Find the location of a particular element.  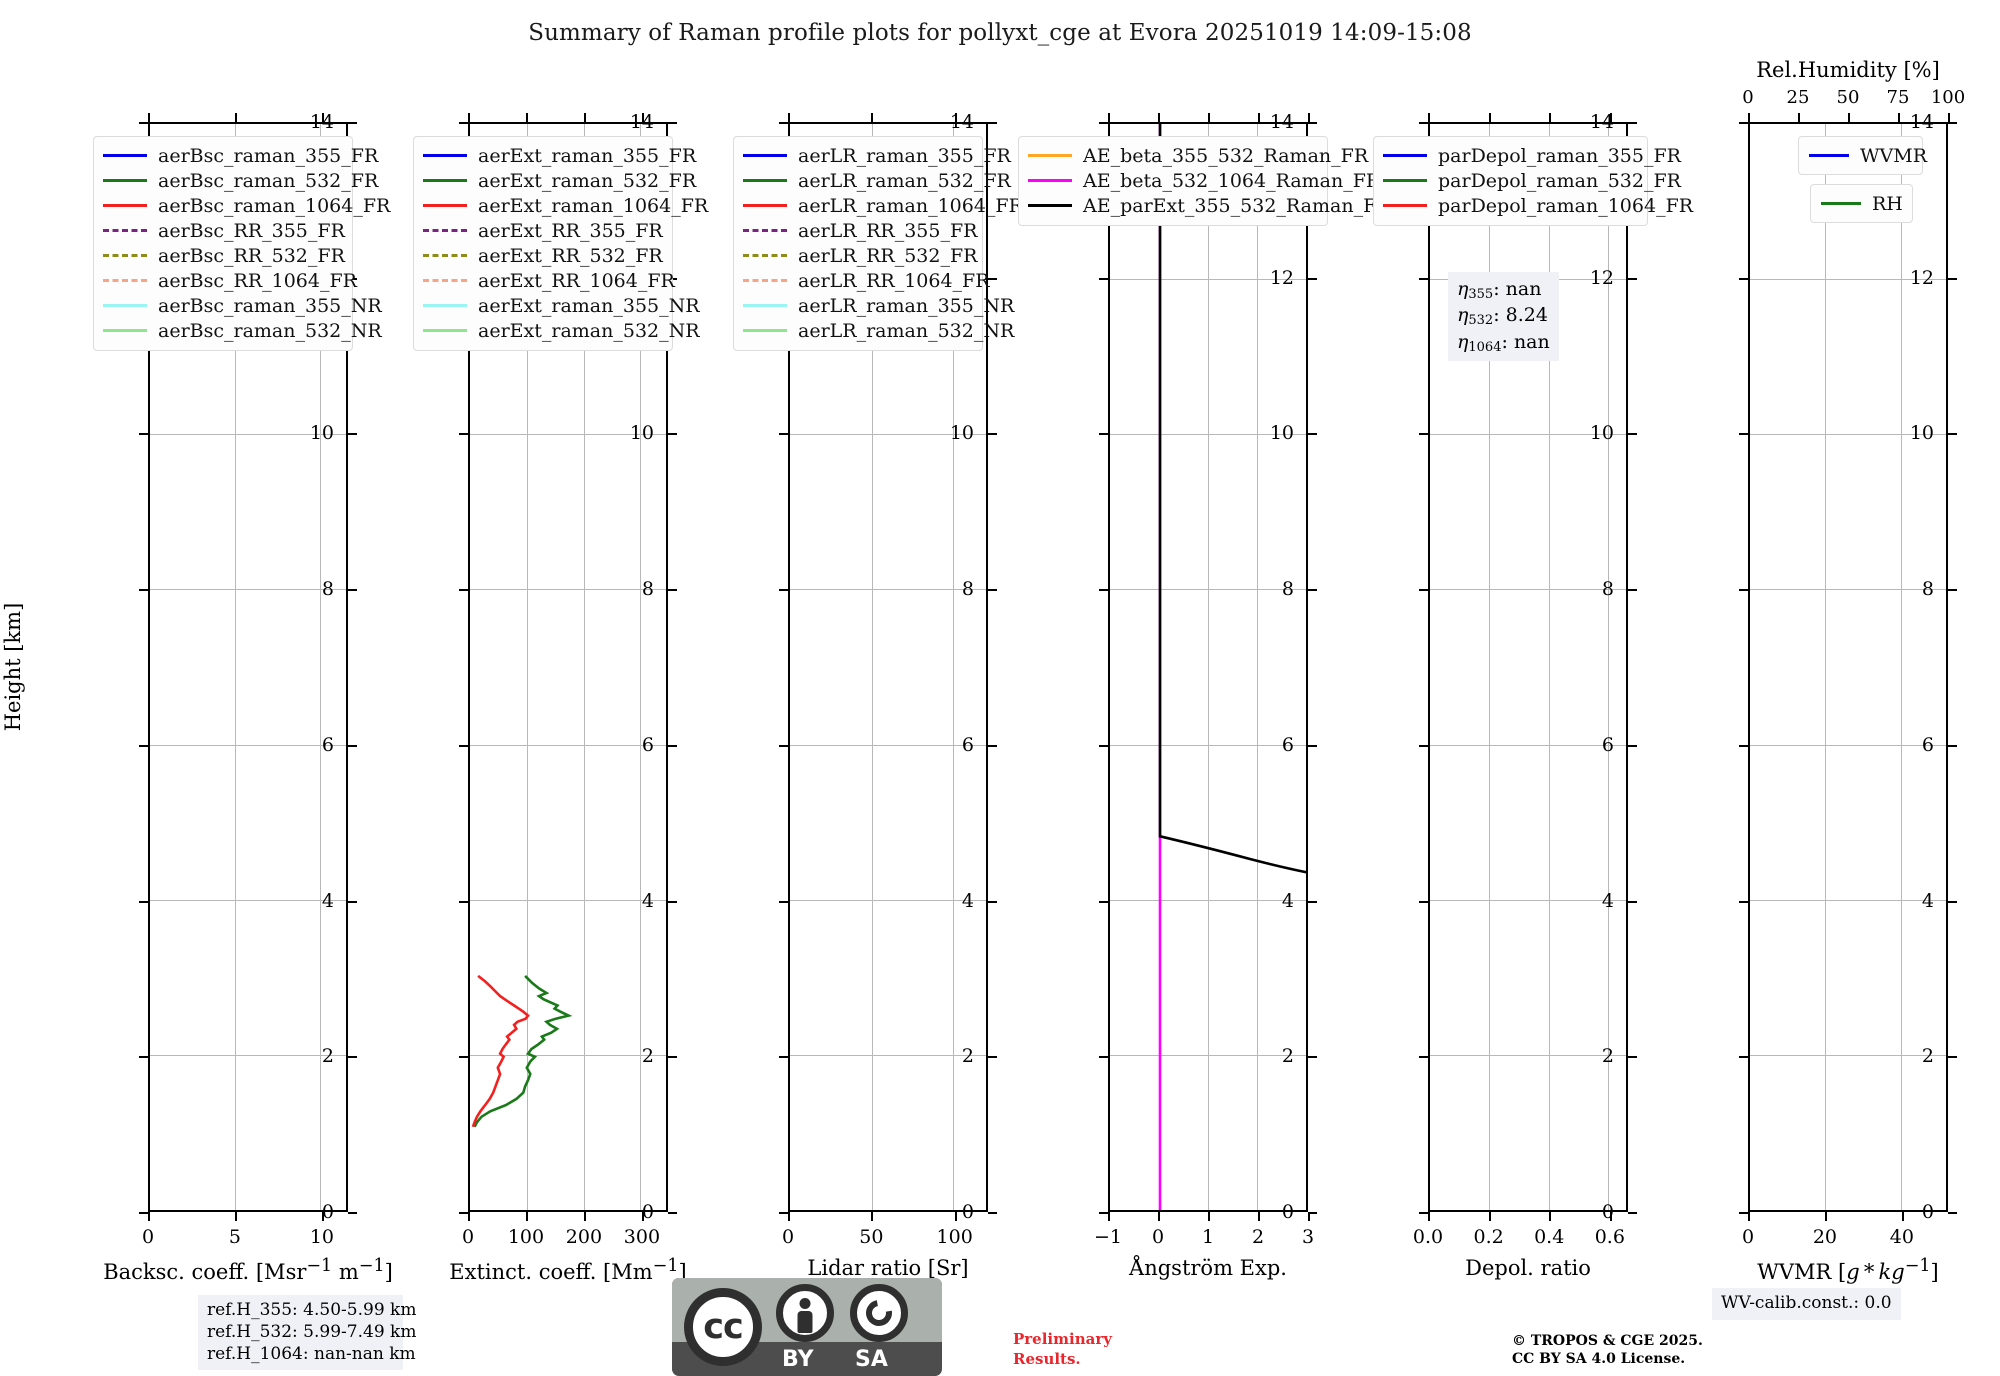

xtick-lr-0: 0 is located at coordinates (788, 1237).